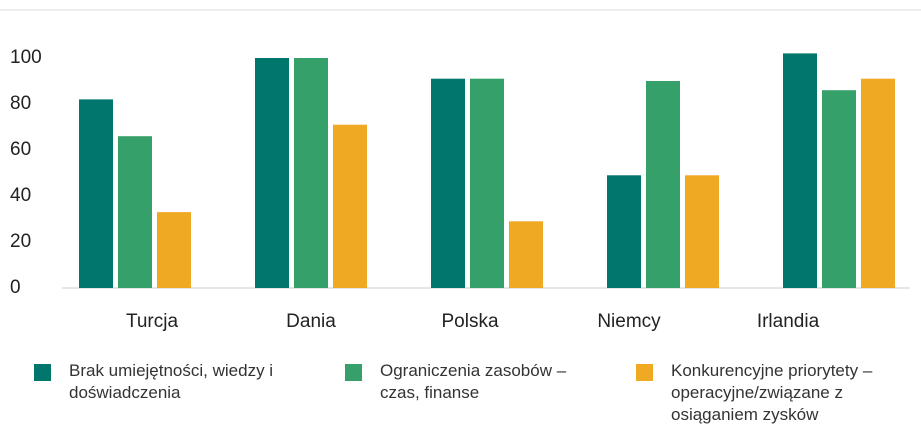  Describe the element at coordinates (311, 321) in the screenshot. I see `x-tick-label: Dania` at that location.